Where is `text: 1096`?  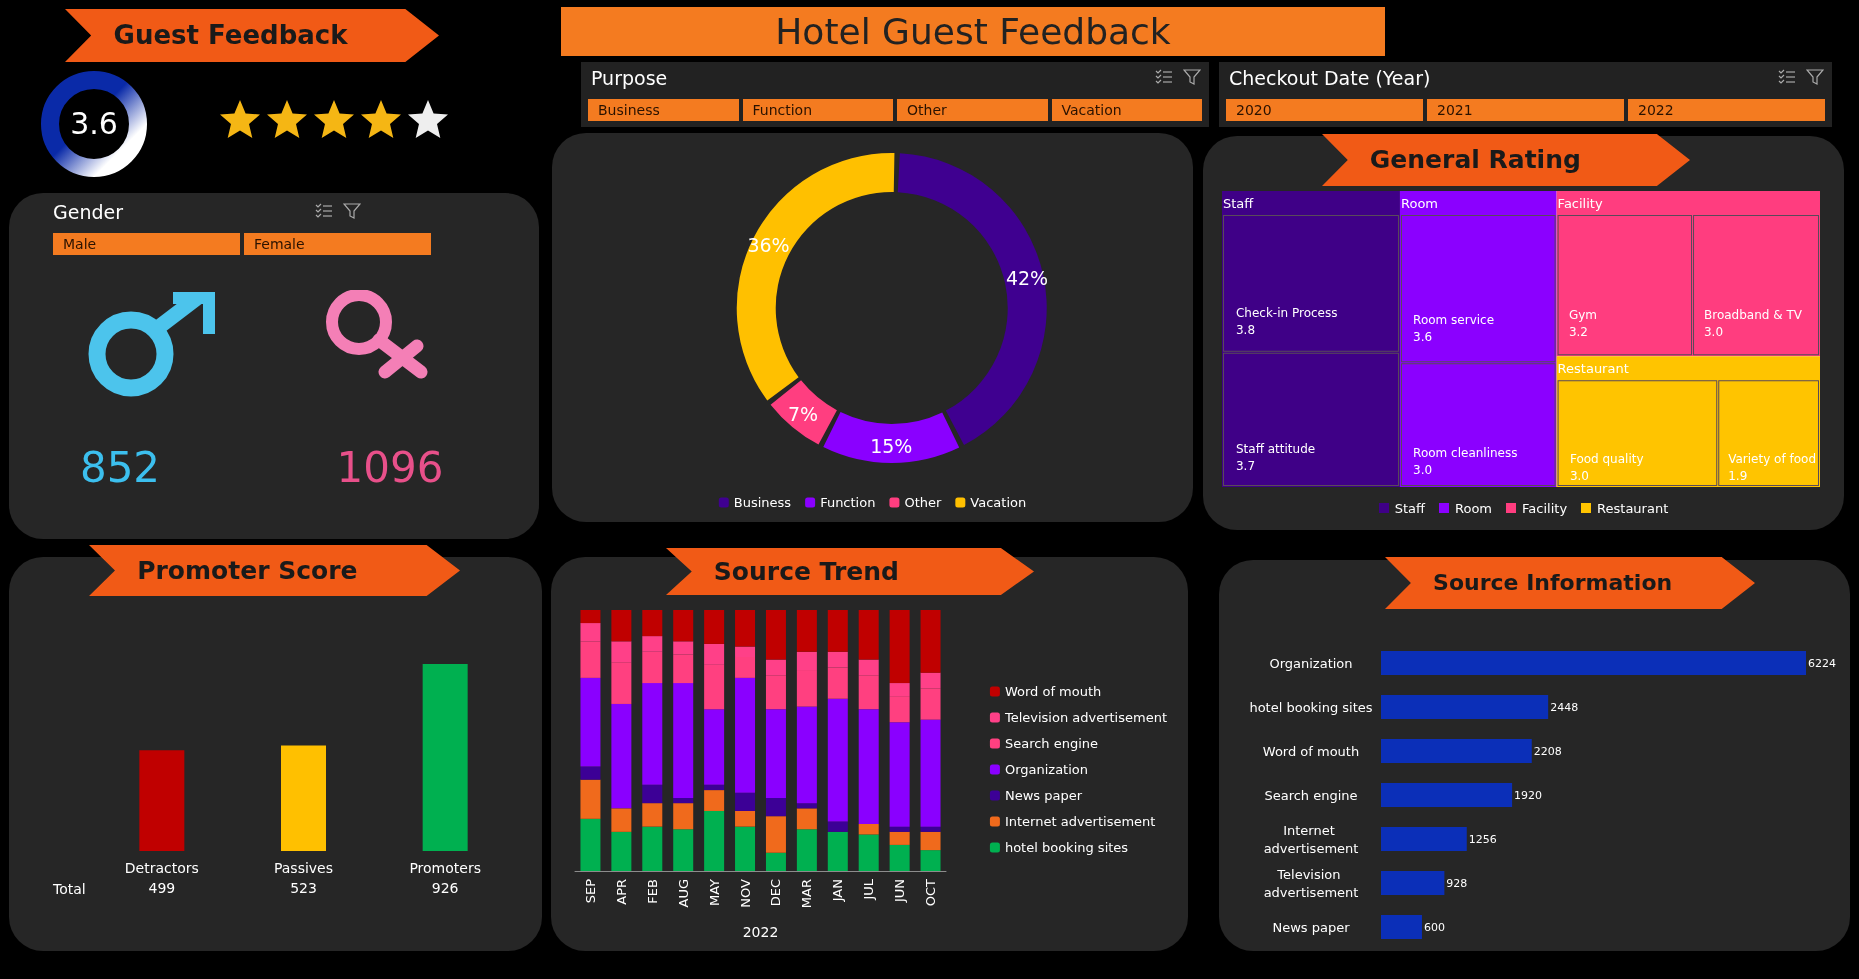
text: 1096 is located at coordinates (390, 467).